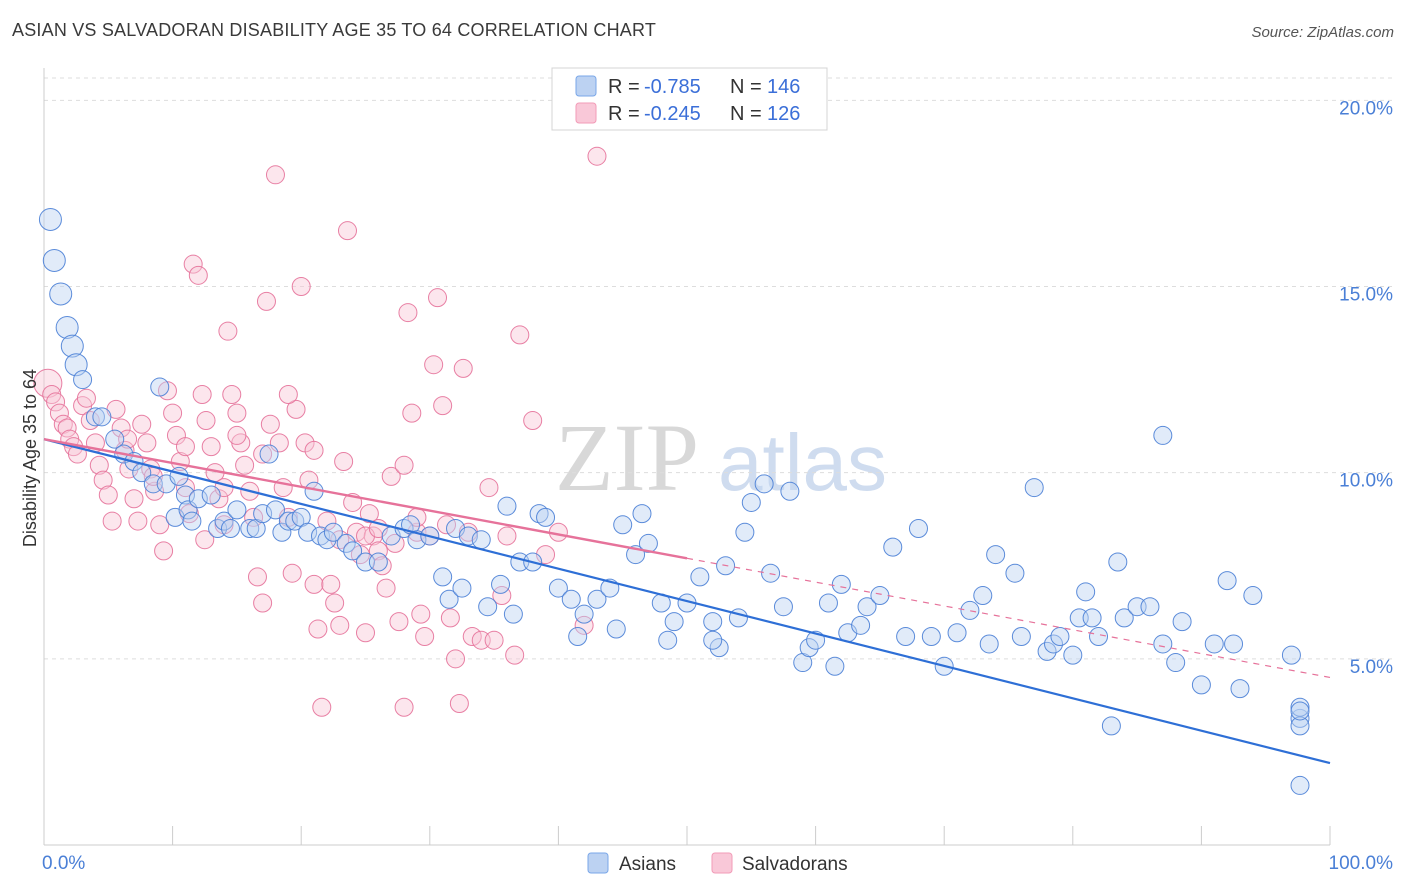 The image size is (1406, 892). I want to click on y-tick-label: 5.0%, so click(1371, 667).